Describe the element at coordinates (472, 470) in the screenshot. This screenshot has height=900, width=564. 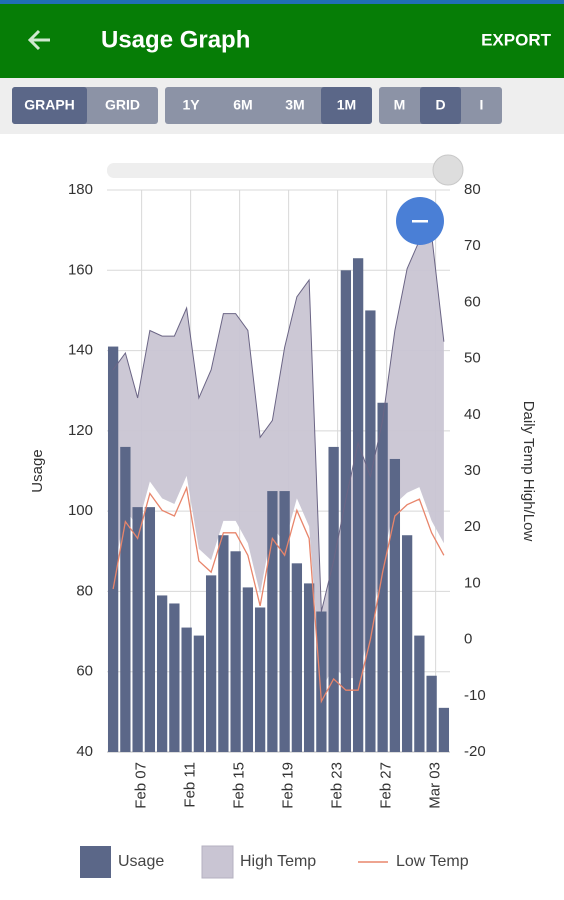
I see `y2-tick-label: 30` at that location.